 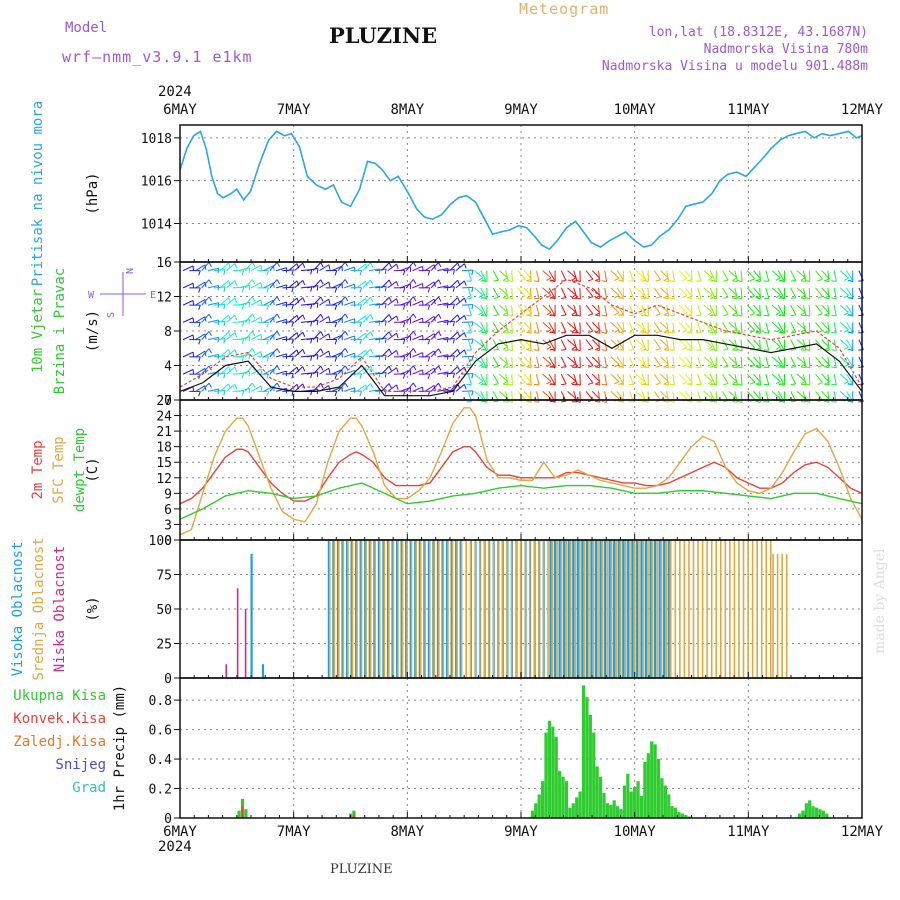 I want to click on day-label-top: 11MAY, so click(x=748, y=110).